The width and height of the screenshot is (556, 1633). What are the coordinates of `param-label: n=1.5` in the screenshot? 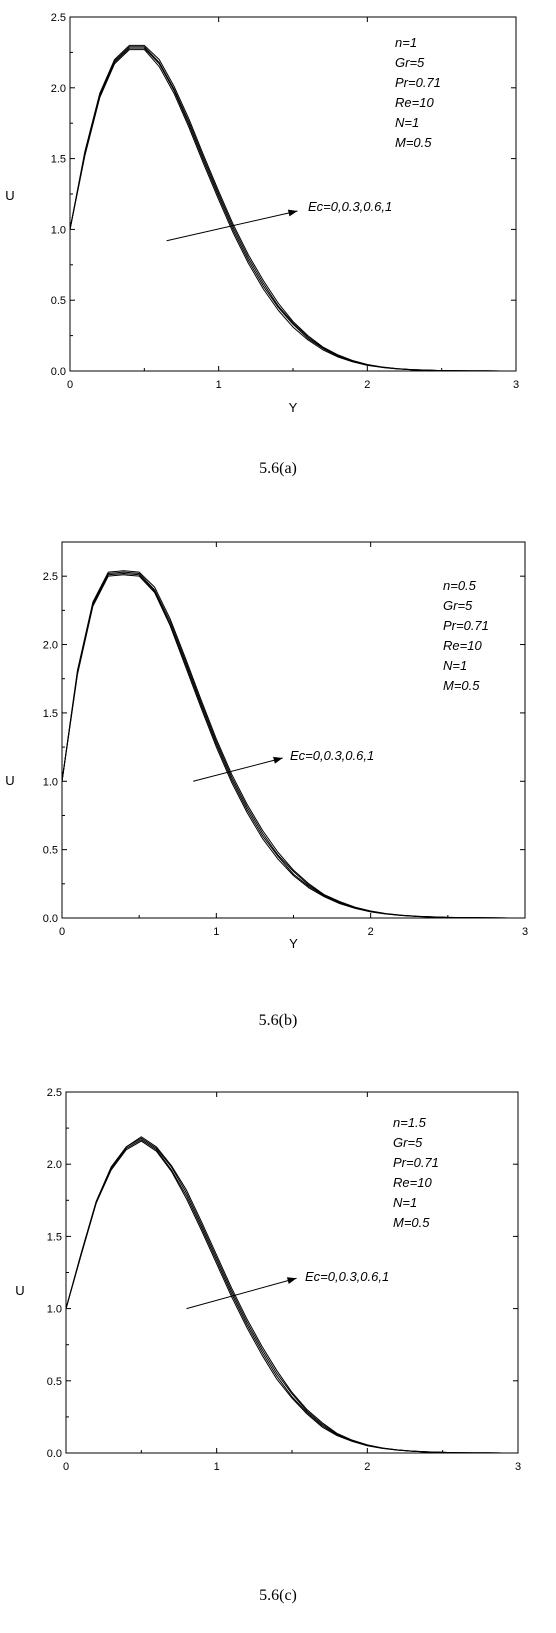 It's located at (410, 1122).